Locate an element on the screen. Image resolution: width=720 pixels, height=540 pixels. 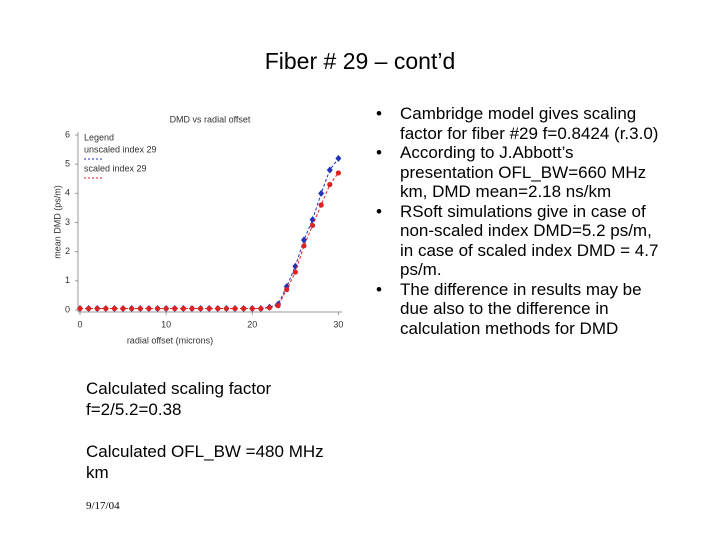
y-tick-label: 0 is located at coordinates (67, 309).